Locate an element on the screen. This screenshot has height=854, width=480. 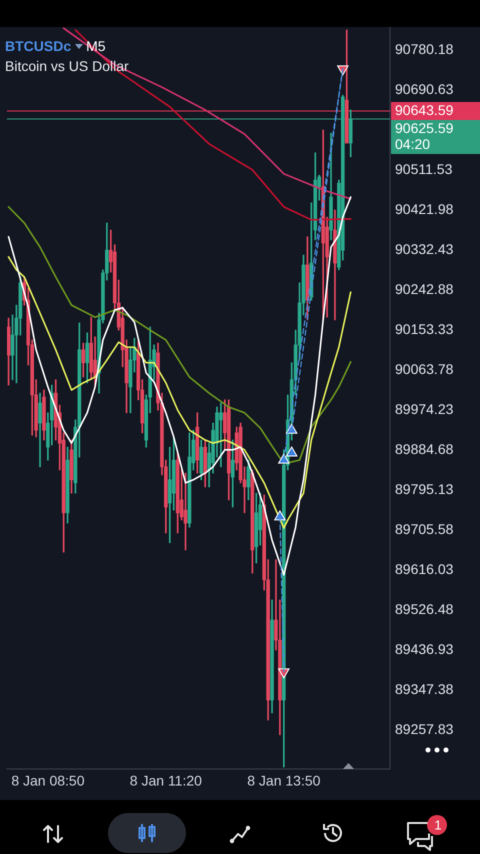
y-tick-label: 89795.13 is located at coordinates (424, 488).